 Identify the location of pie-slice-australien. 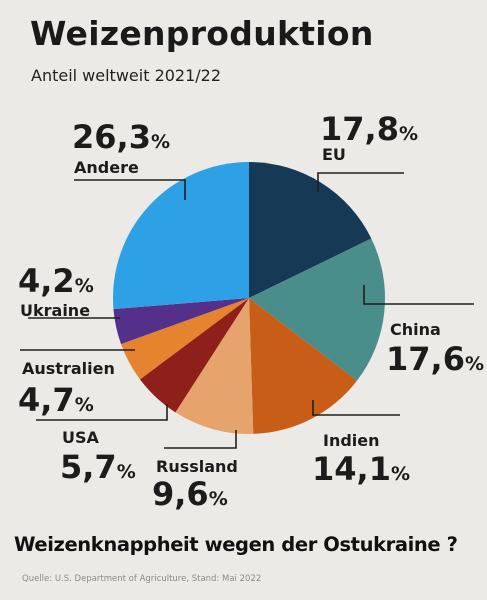
(185, 339).